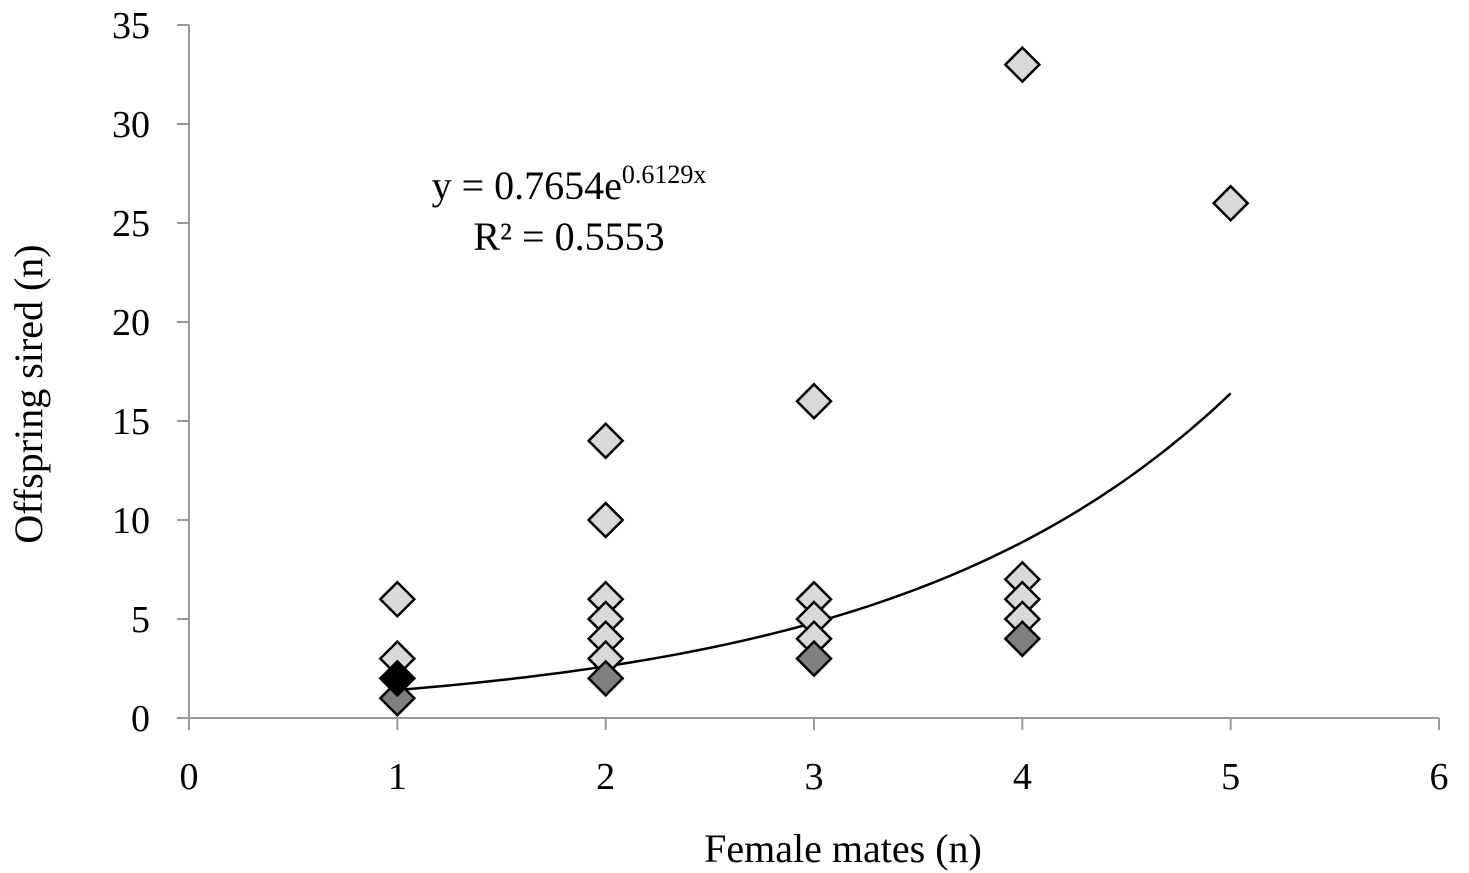  Describe the element at coordinates (664, 174) in the screenshot. I see `equation-exponent: 0.6129x` at that location.